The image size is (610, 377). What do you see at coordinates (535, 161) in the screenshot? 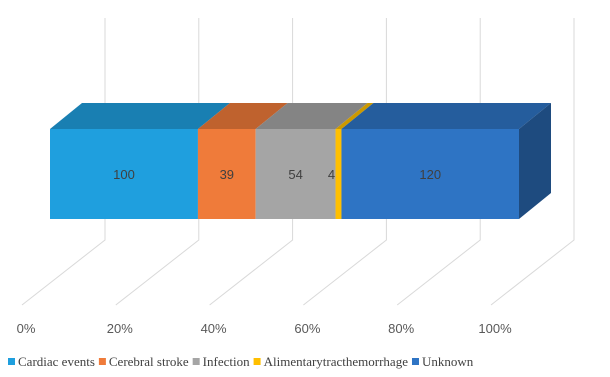
I see `bar-side-unknown` at bounding box center [535, 161].